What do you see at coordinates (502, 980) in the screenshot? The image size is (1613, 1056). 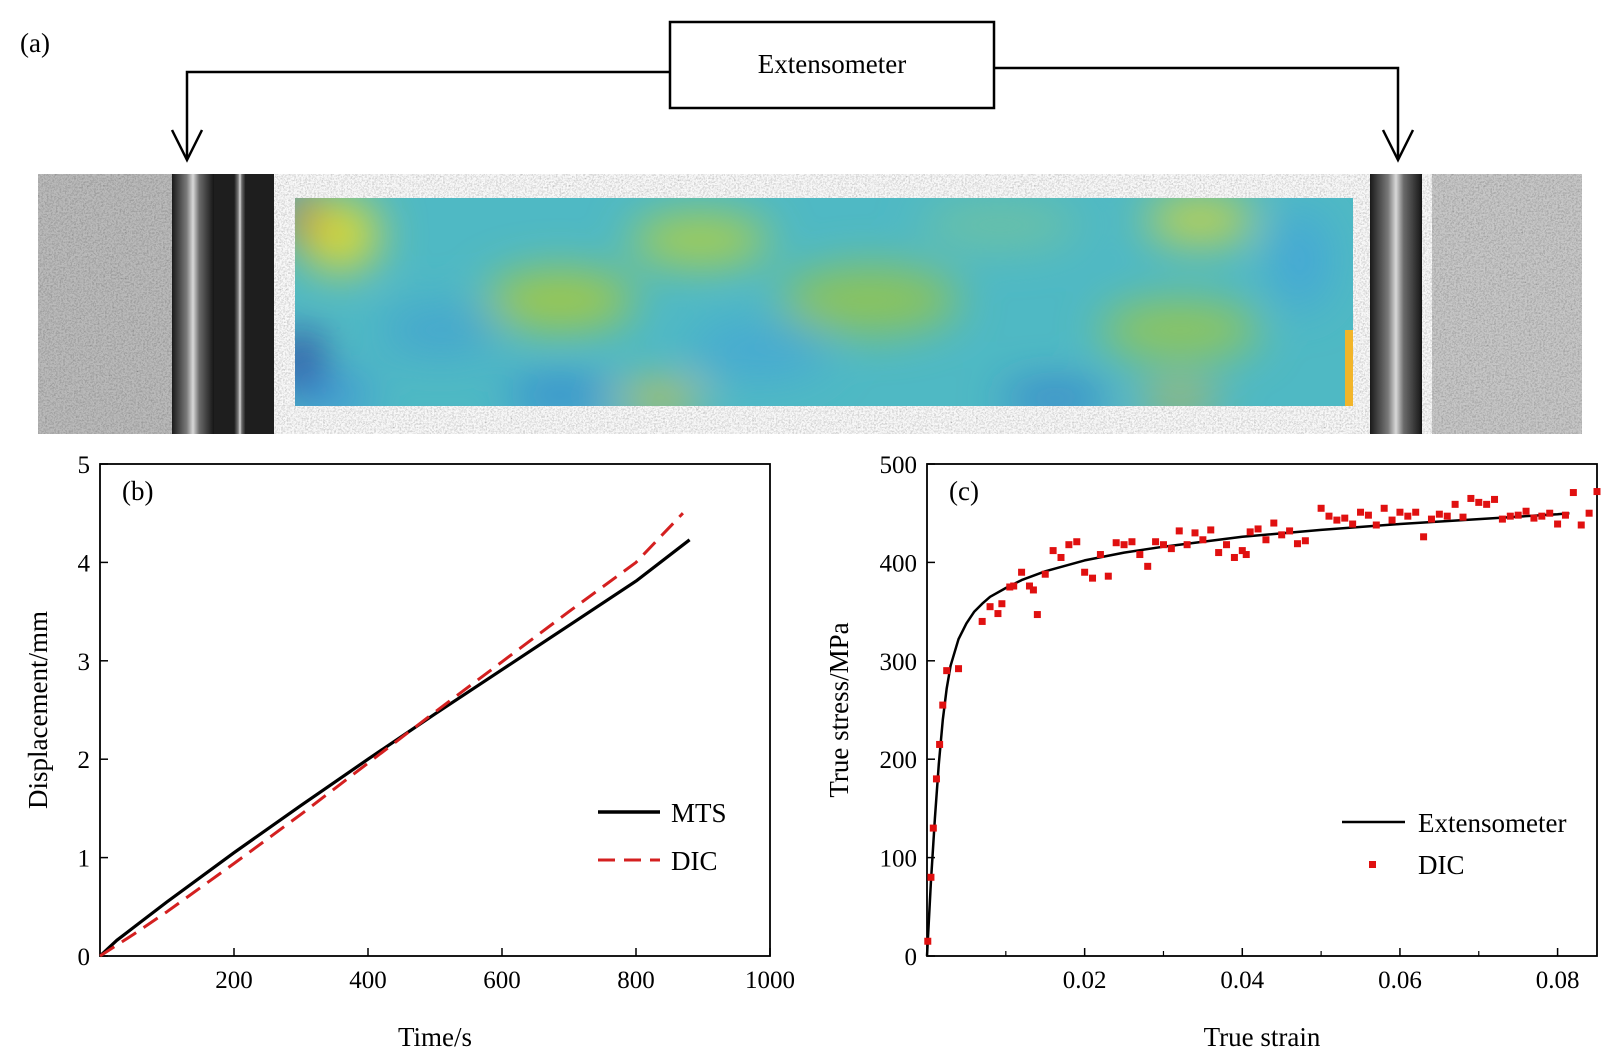 I see `chart-b-x-tick-label: 600` at bounding box center [502, 980].